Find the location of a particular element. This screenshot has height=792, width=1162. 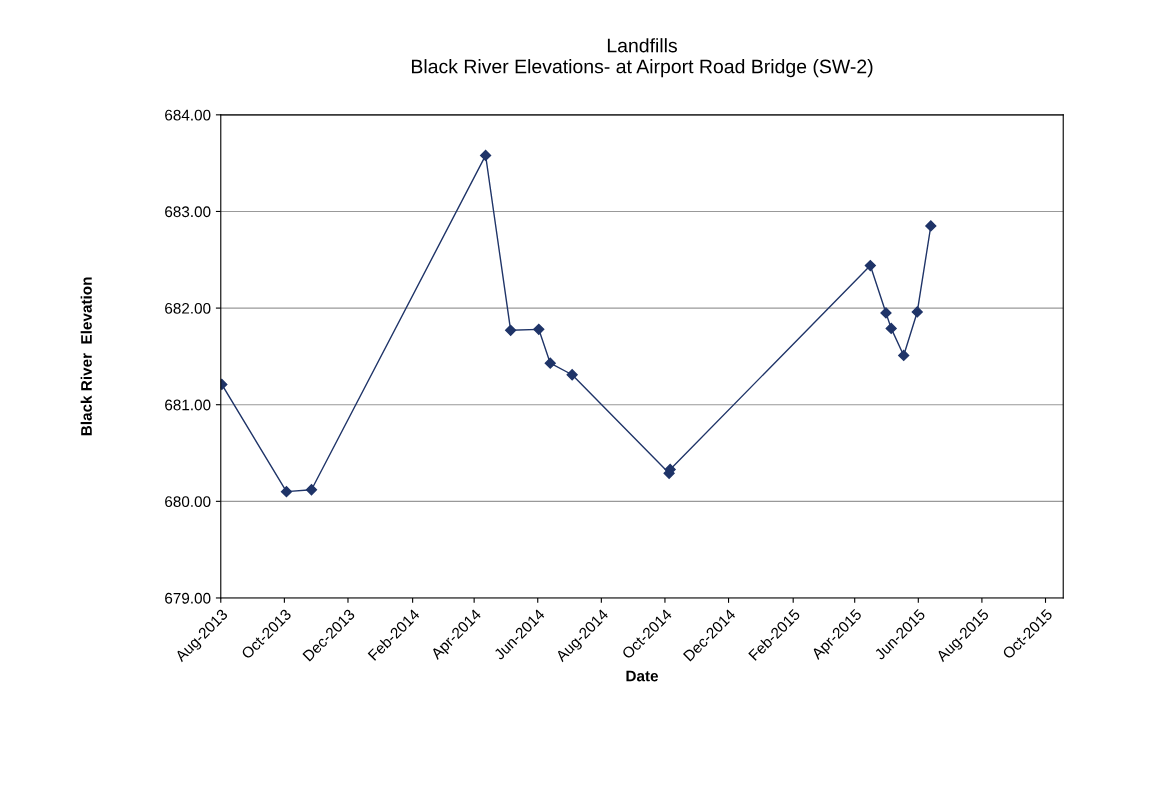

y-tick-label: 682.00 is located at coordinates (188, 308).